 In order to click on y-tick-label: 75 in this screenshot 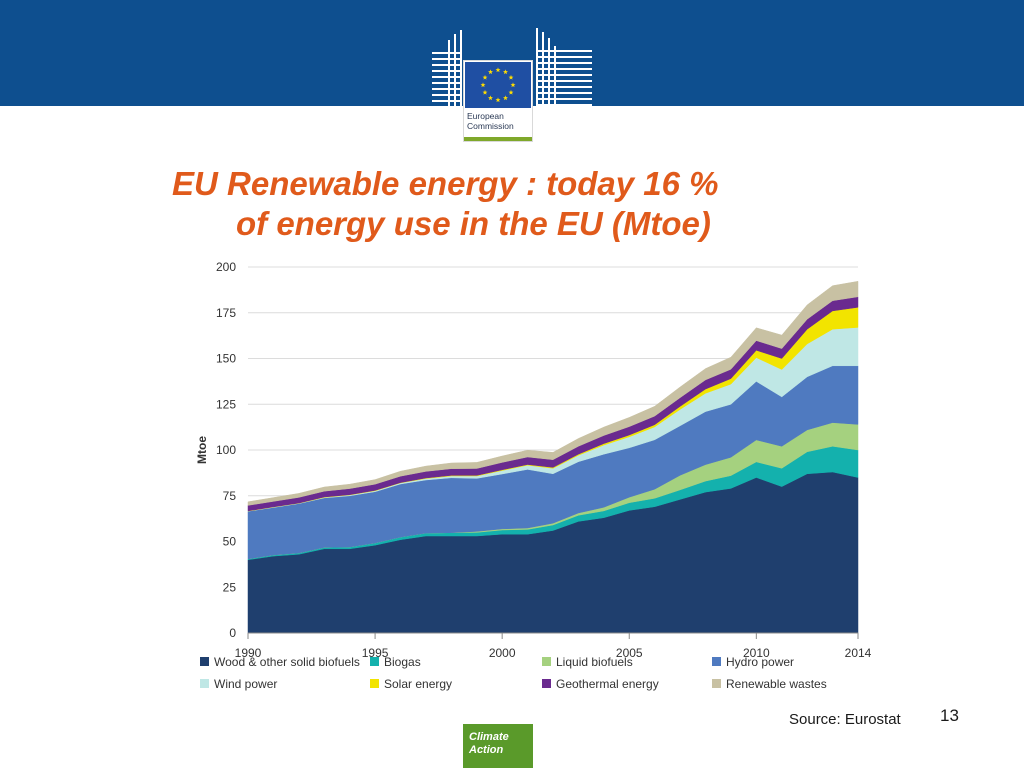, I will do `click(230, 496)`.